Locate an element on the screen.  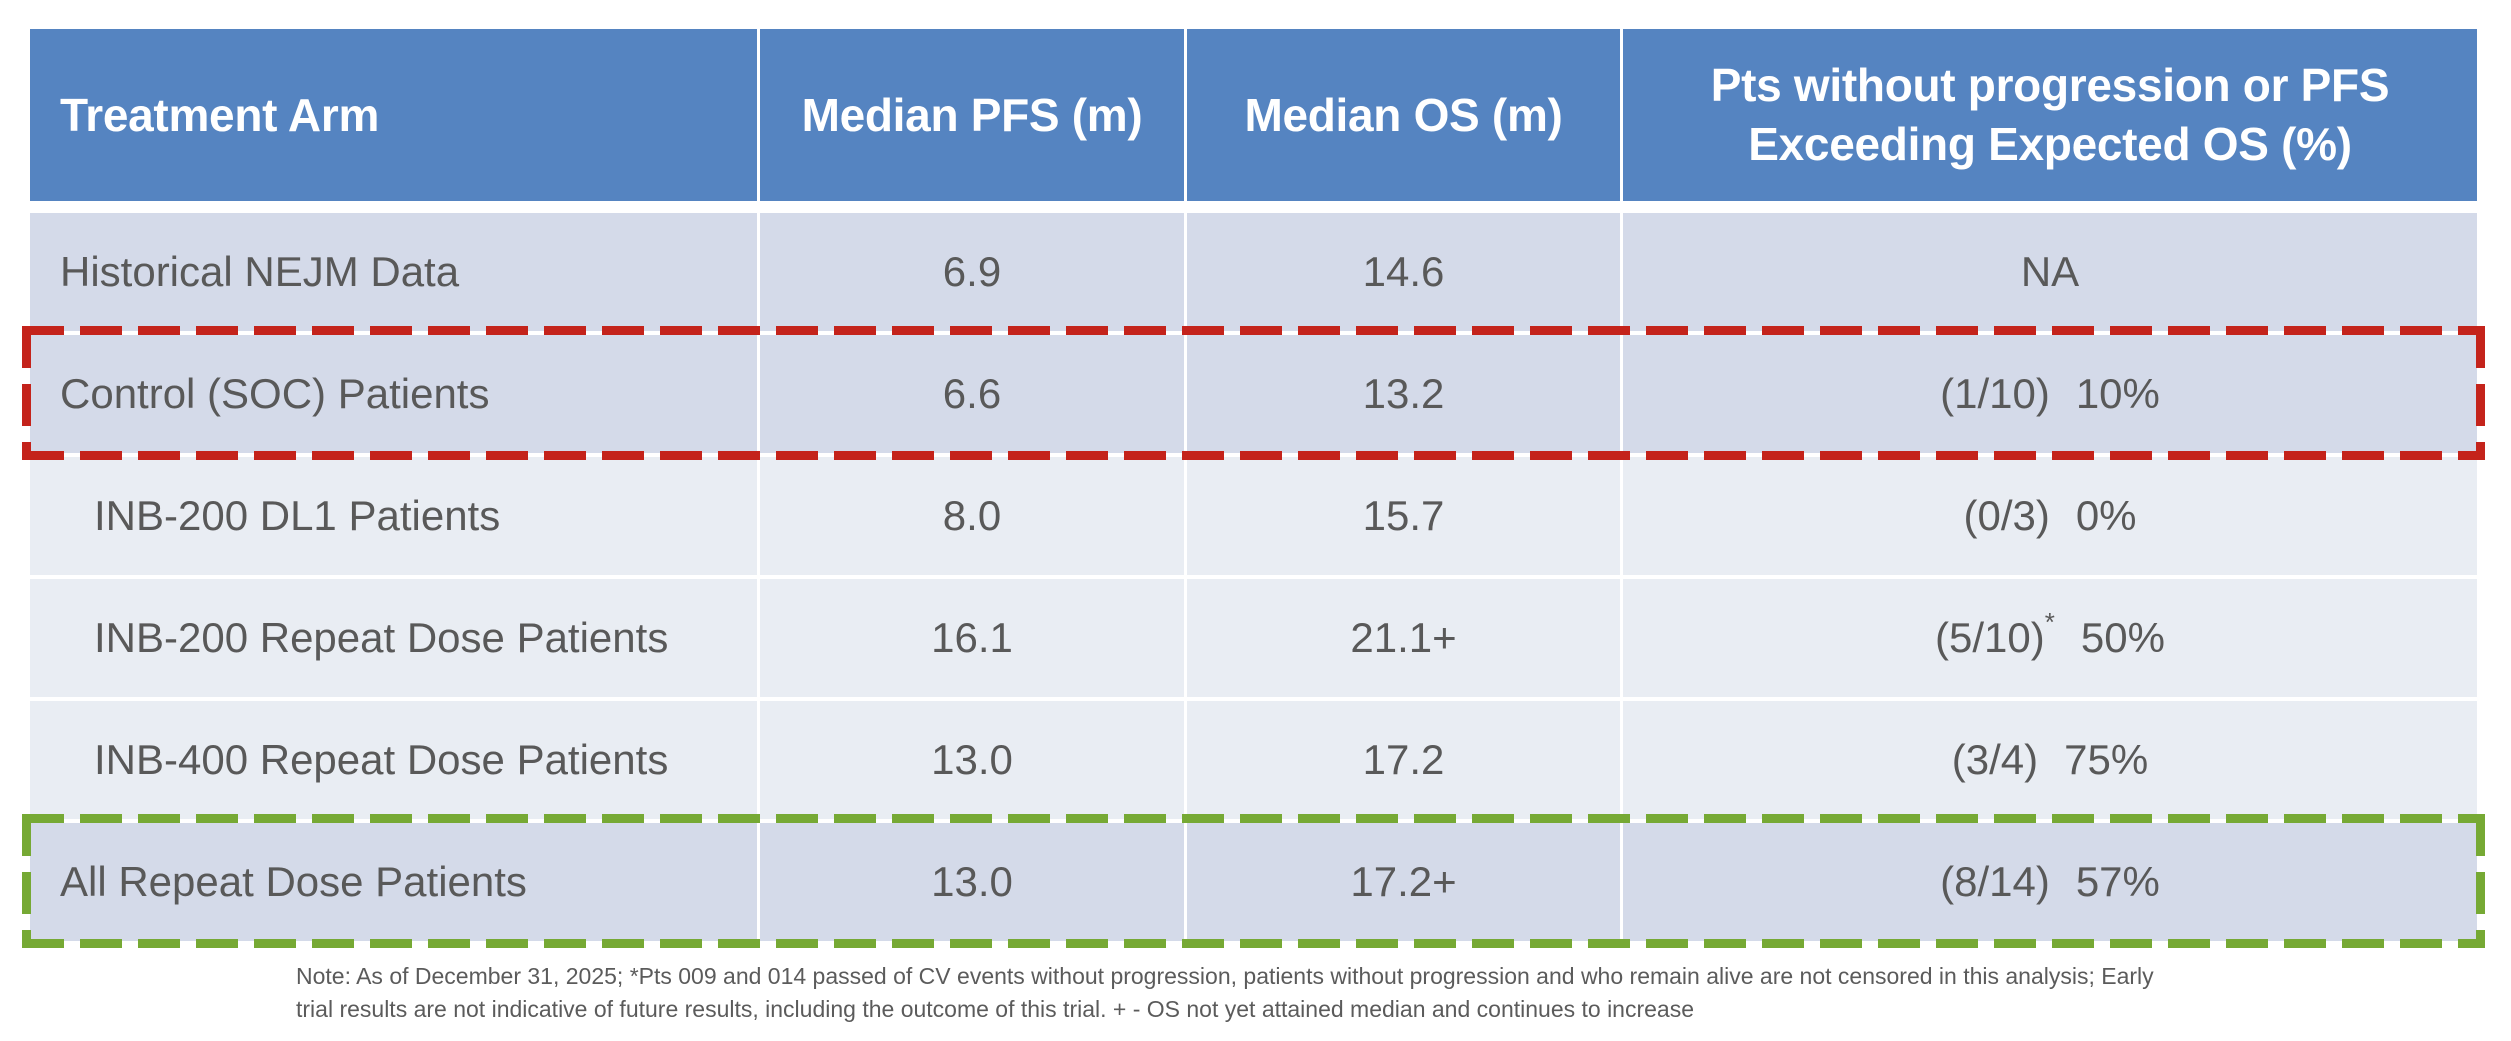
median-pfs-value: 8.0 is located at coordinates (972, 515).